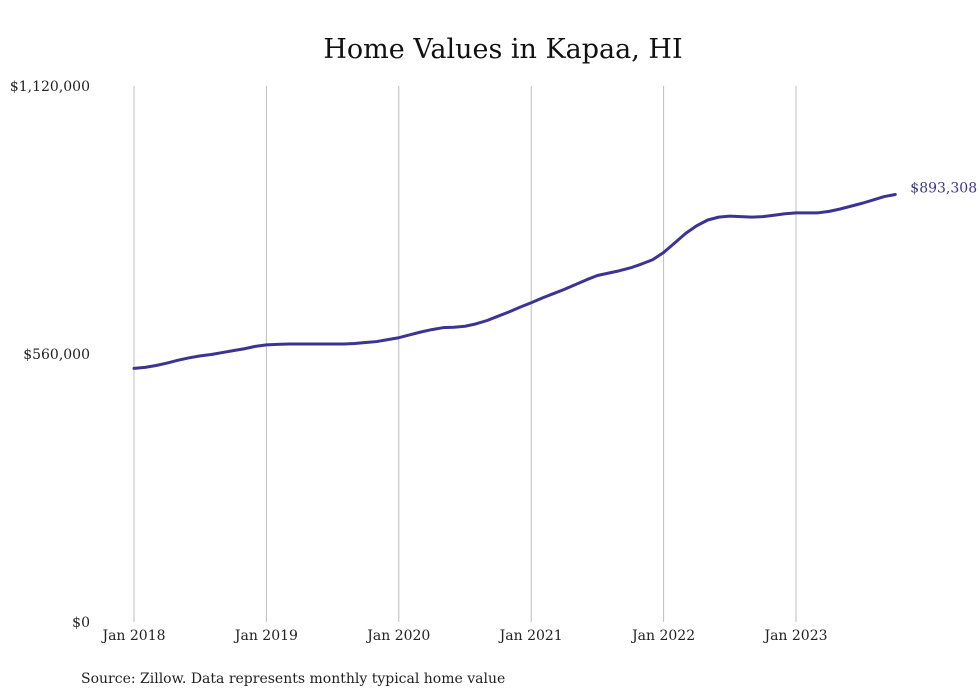 The image size is (980, 699). Describe the element at coordinates (81, 623) in the screenshot. I see `y-tick-label: $0` at that location.